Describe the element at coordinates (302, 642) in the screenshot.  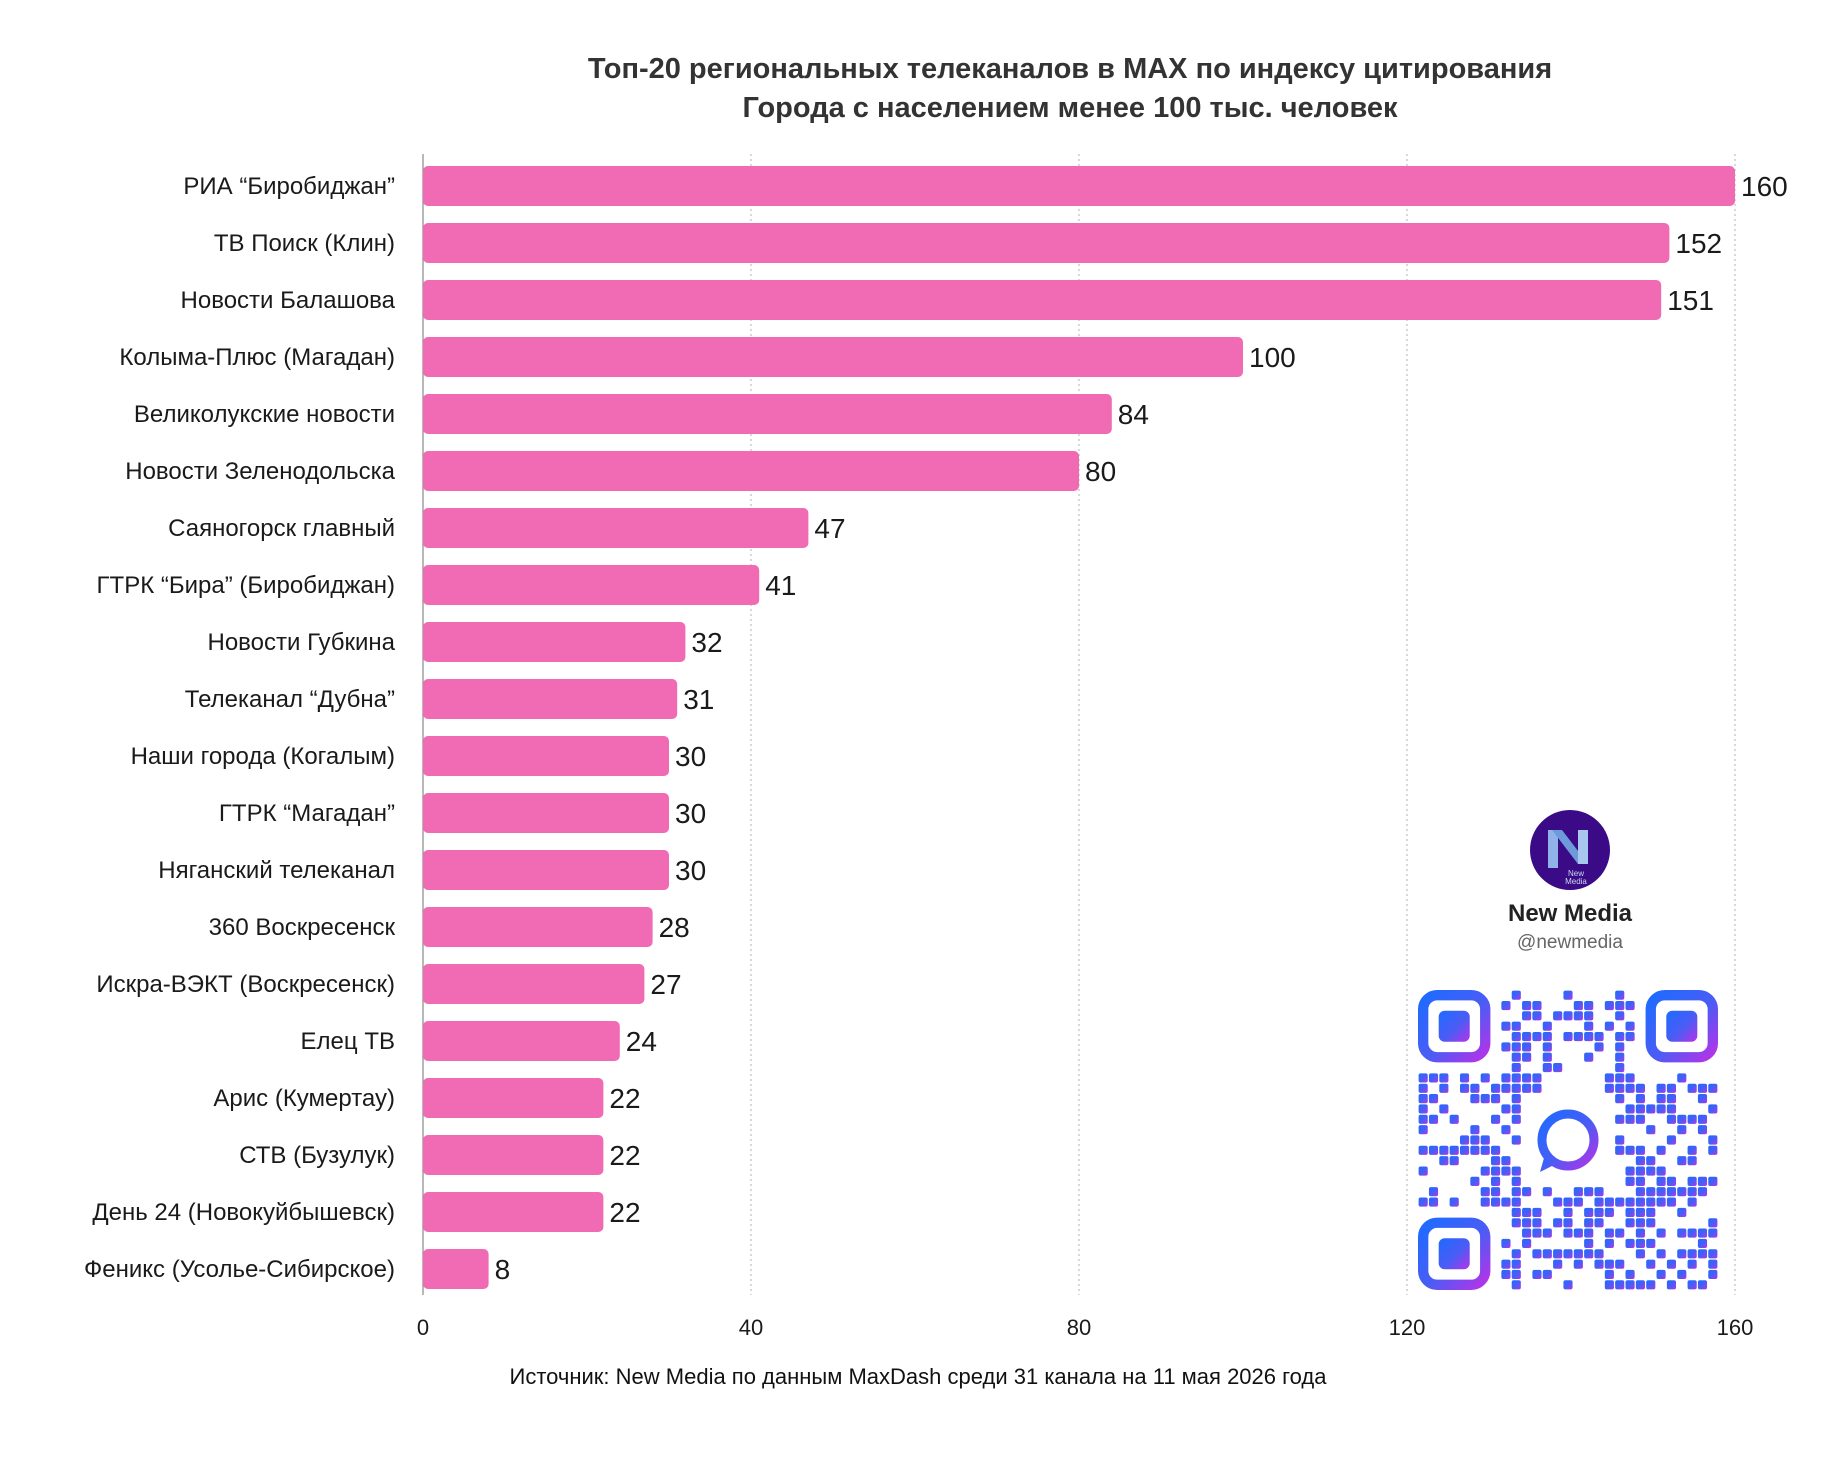
I see `category-label: Новости Губкина` at that location.